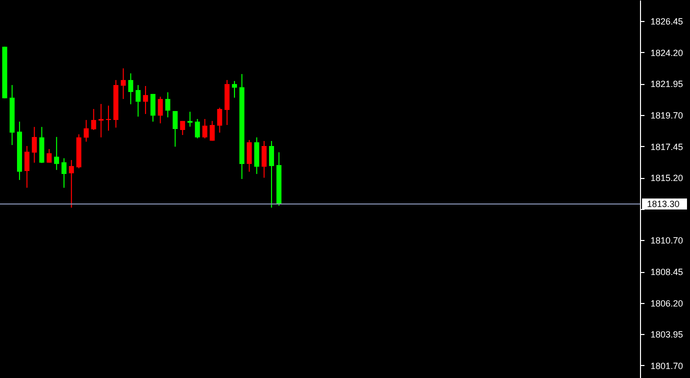  I want to click on ref-line-label: 1813.30, so click(663, 204).